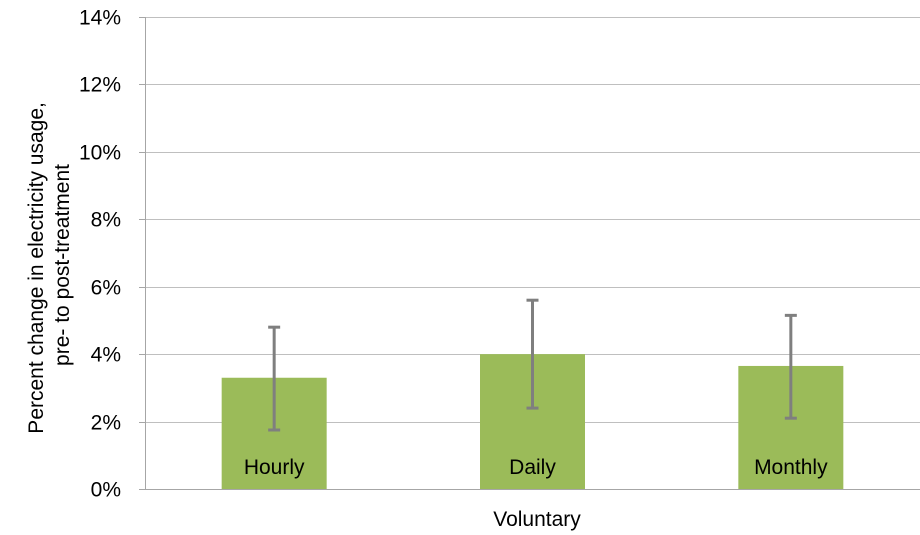 This screenshot has height=535, width=920. What do you see at coordinates (100, 85) in the screenshot?
I see `y-tick-label: 12%` at bounding box center [100, 85].